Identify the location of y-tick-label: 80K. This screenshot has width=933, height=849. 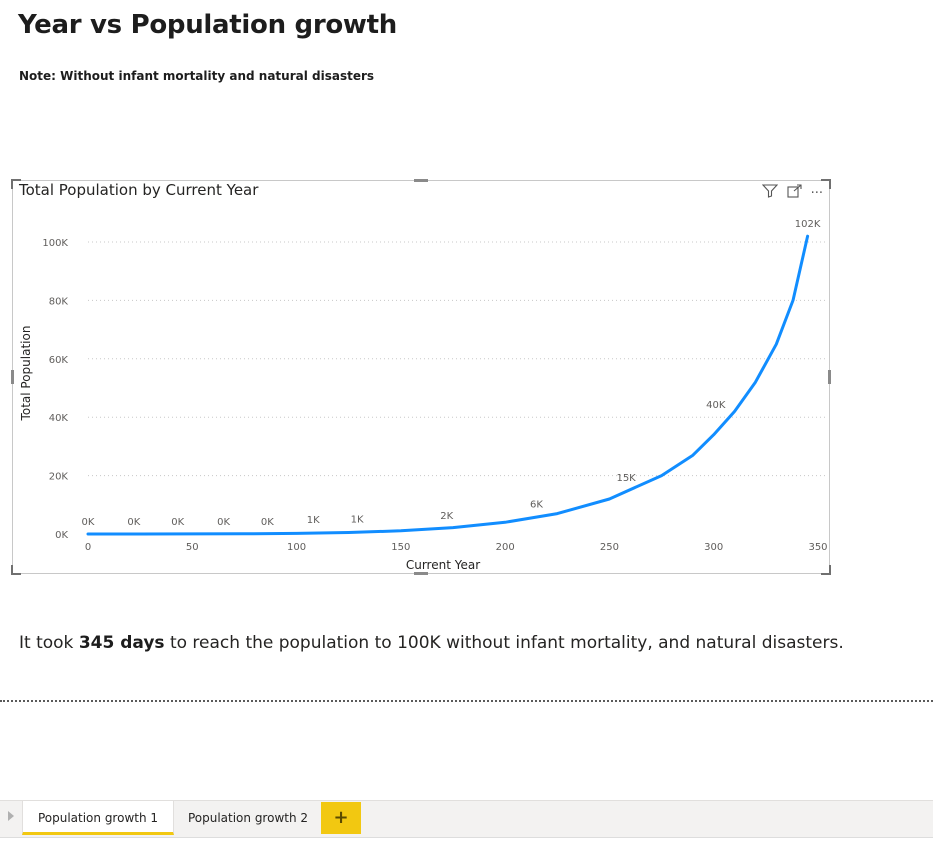
(59, 301).